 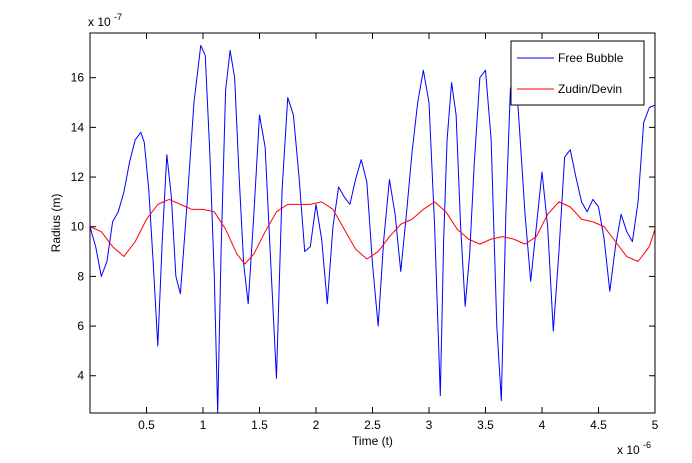 What do you see at coordinates (485, 425) in the screenshot?
I see `x-tick-label: 3.5` at bounding box center [485, 425].